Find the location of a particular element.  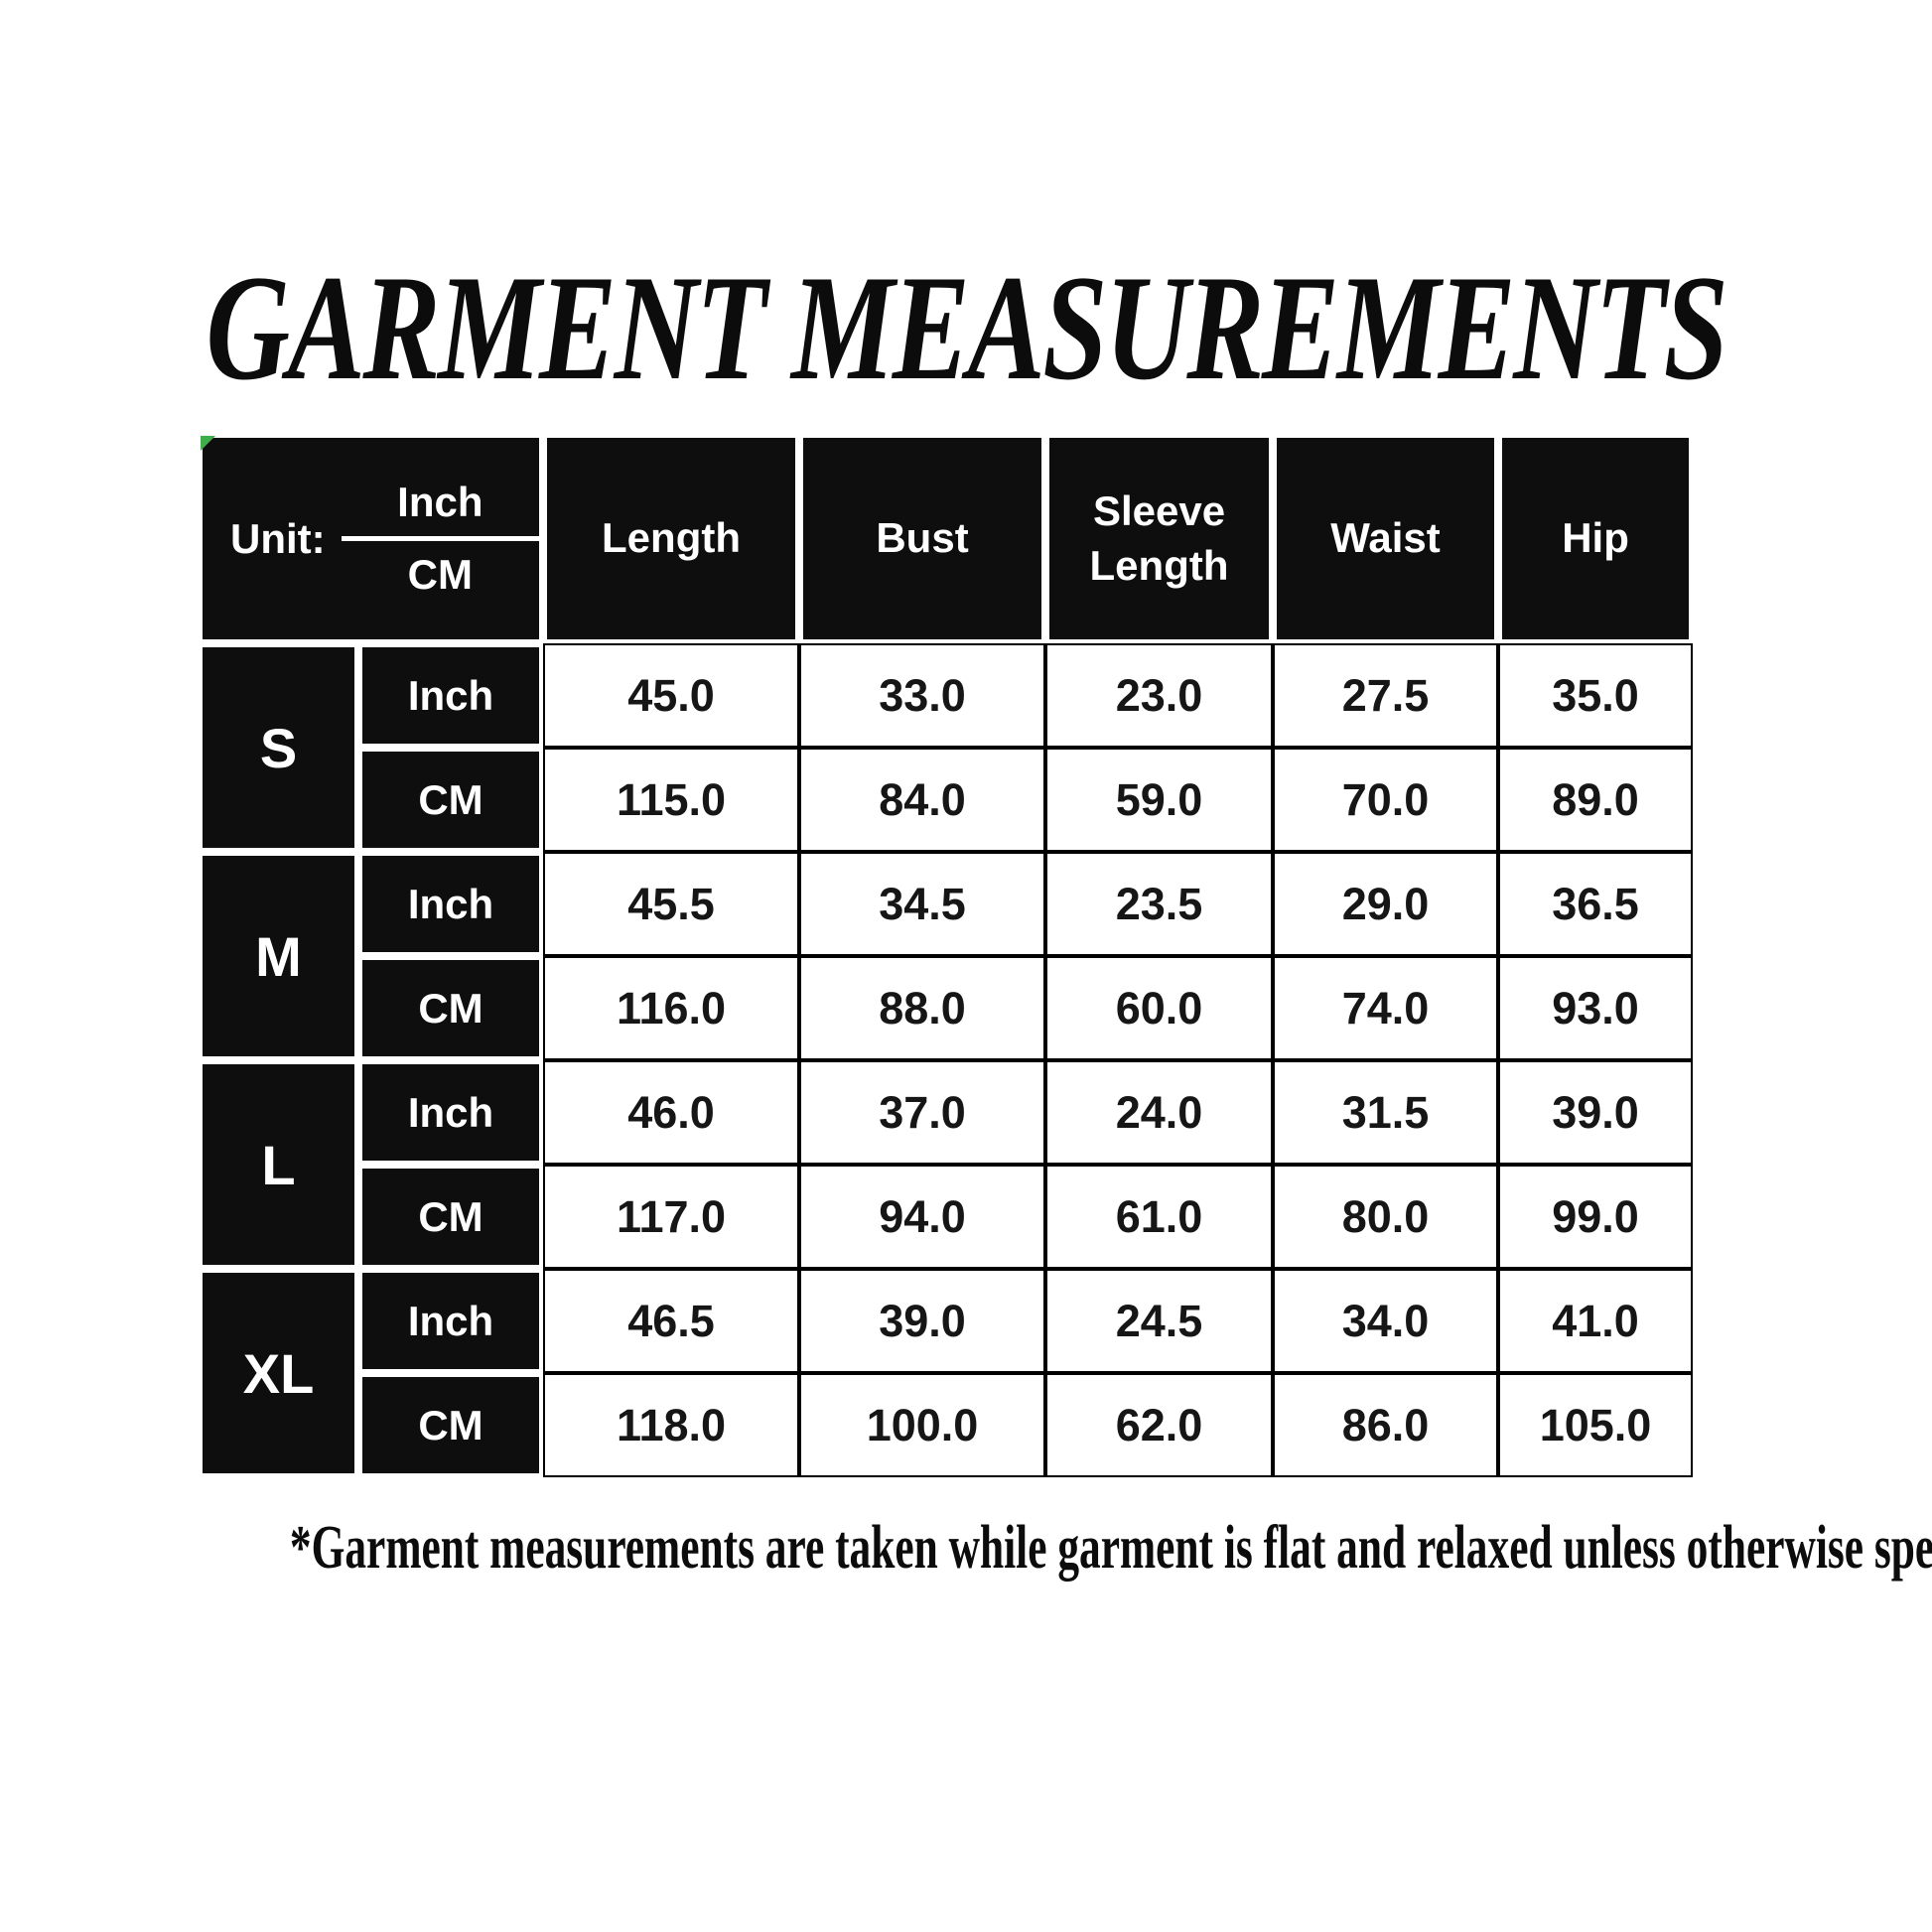

value-cell: 31.5 is located at coordinates (1386, 1112).